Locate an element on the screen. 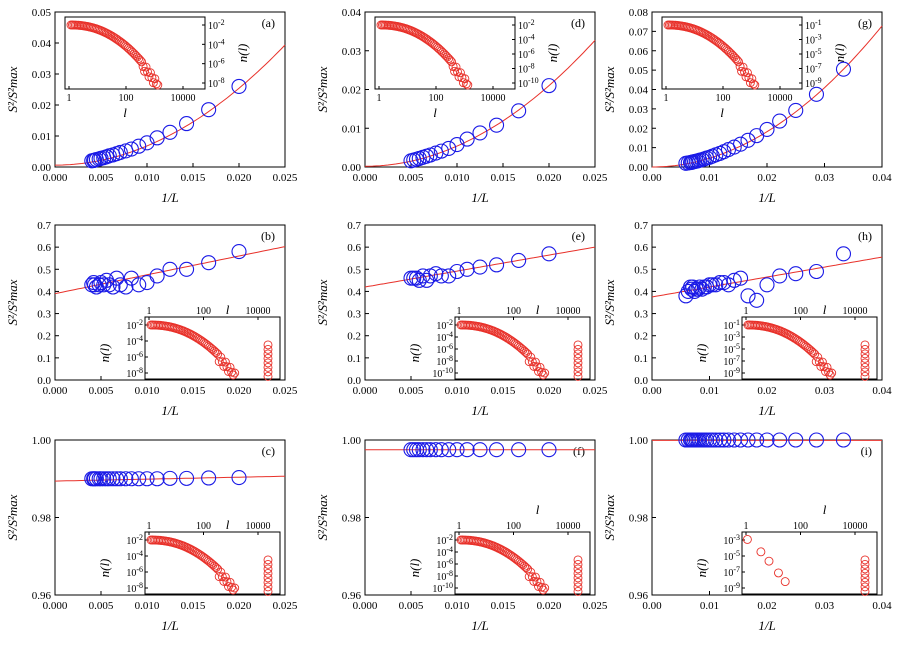  x-tick-label: 0.005 is located at coordinates (101, 606).